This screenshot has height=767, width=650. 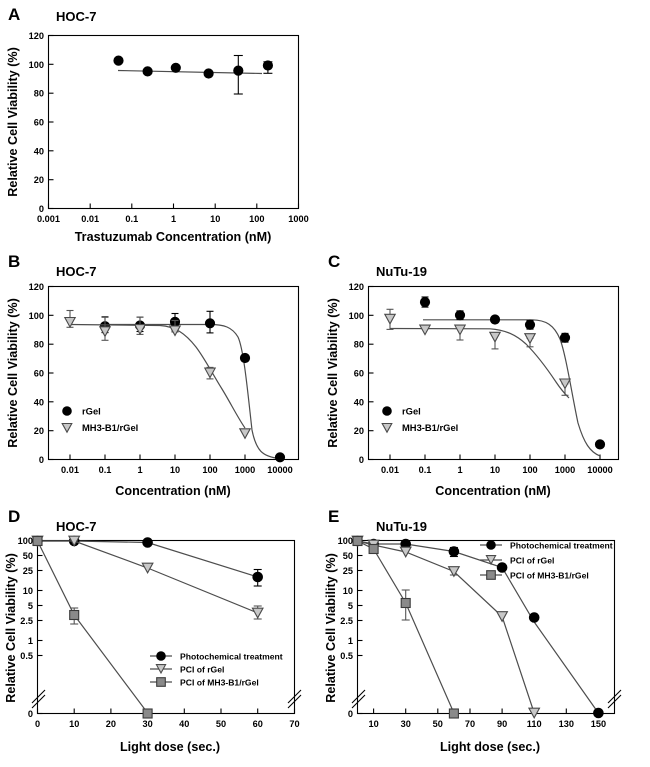 What do you see at coordinates (215, 219) in the screenshot?
I see `chart-a-xtick-5: 10` at bounding box center [215, 219].